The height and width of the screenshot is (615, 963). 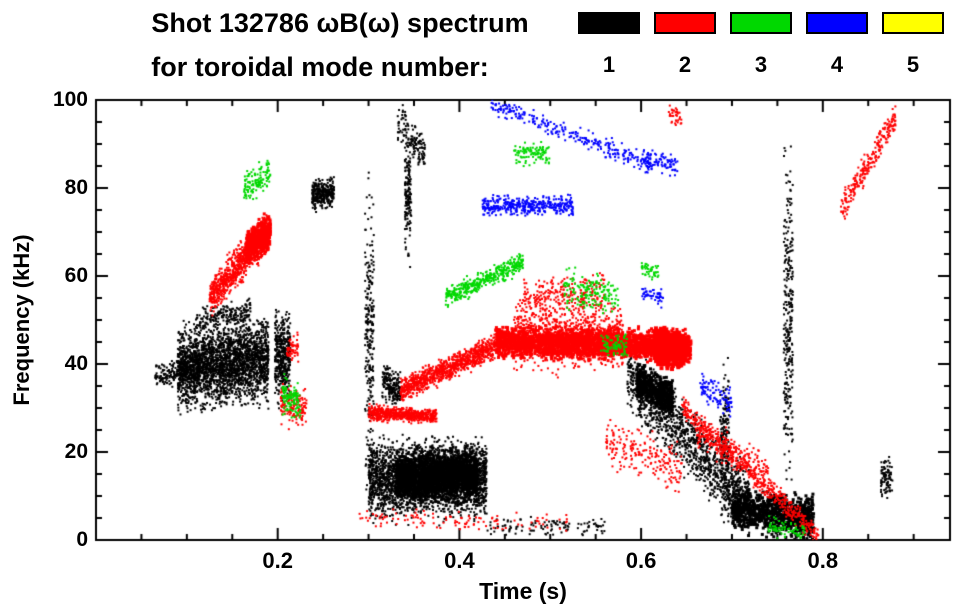 What do you see at coordinates (82, 539) in the screenshot?
I see `y-tick-label-0: 0` at bounding box center [82, 539].